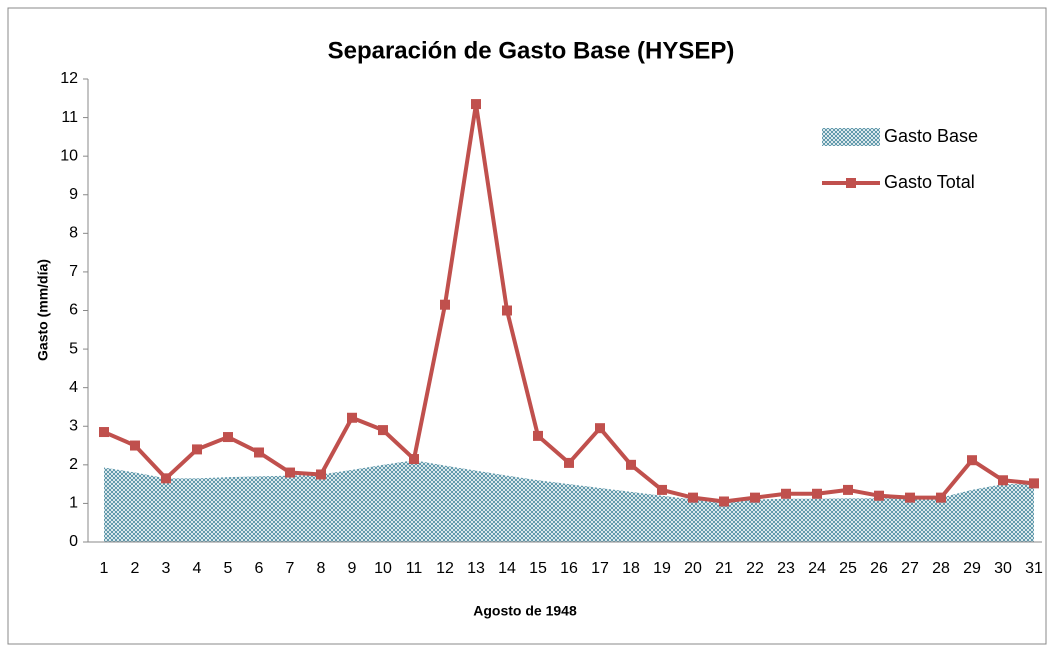 The image size is (1054, 657). What do you see at coordinates (631, 568) in the screenshot?
I see `x-tick-label: 18` at bounding box center [631, 568].